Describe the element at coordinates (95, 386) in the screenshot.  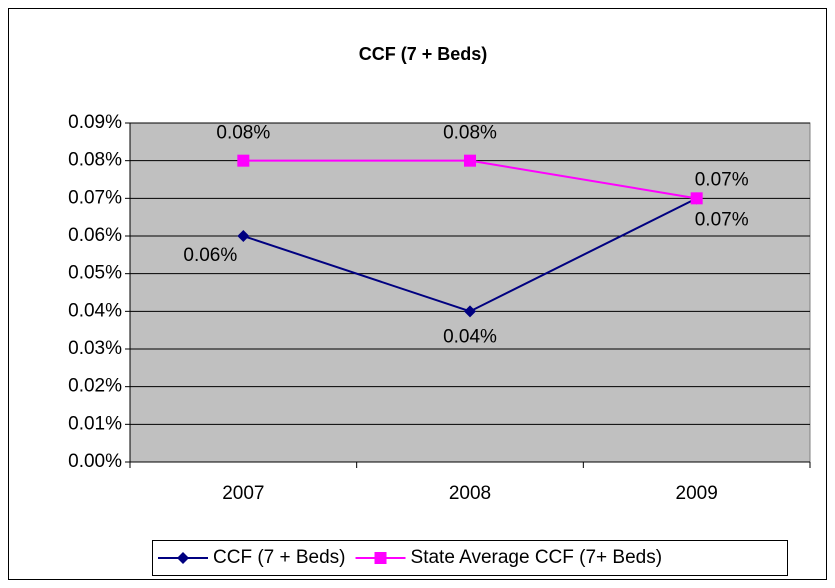
I see `y-tick-label: 0.02%` at that location.